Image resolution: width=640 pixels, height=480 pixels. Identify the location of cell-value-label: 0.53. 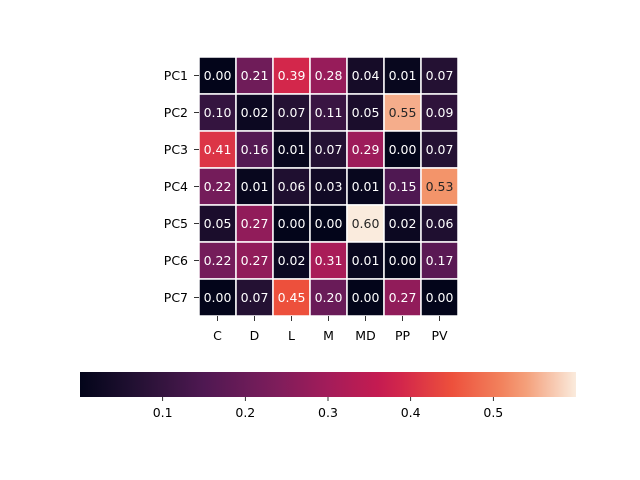
(440, 186).